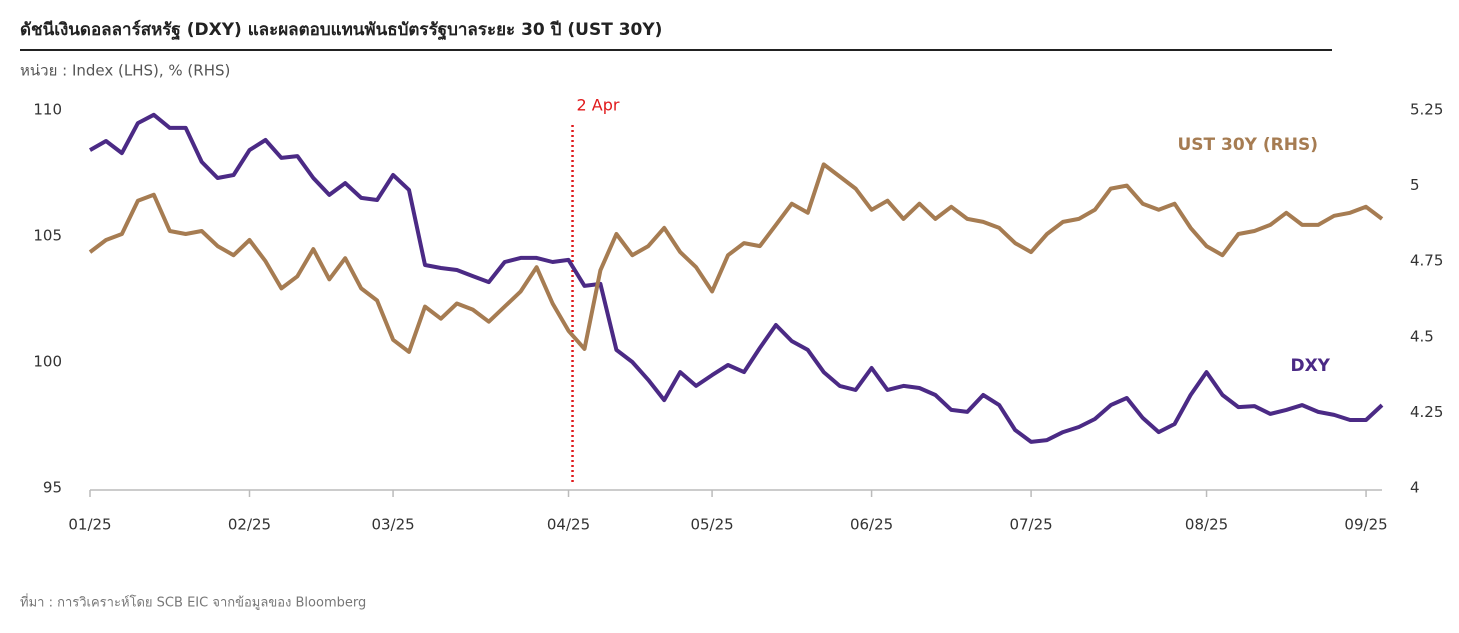 Image resolution: width=1459 pixels, height=633 pixels. I want to click on y2-tick-label: 4, so click(1415, 488).